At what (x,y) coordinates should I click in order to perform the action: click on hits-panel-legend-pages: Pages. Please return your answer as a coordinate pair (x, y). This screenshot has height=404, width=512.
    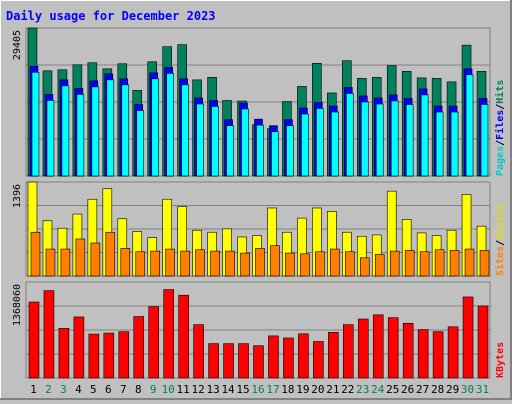
    Looking at the image, I should click on (500, 161).